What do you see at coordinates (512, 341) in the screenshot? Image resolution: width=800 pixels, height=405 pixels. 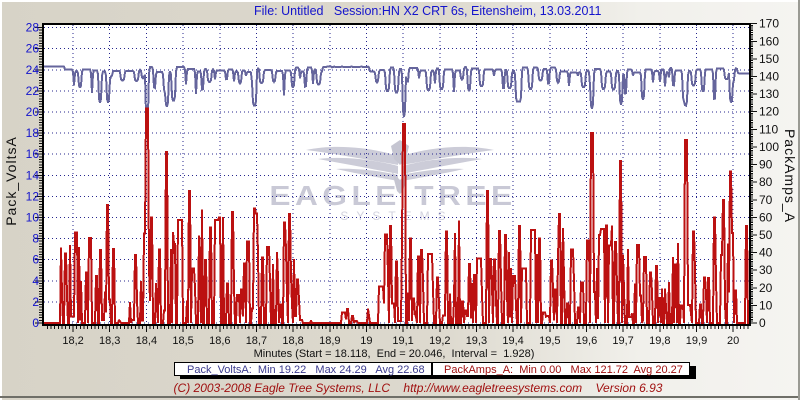 I see `svg-text: 19,4` at bounding box center [512, 341].